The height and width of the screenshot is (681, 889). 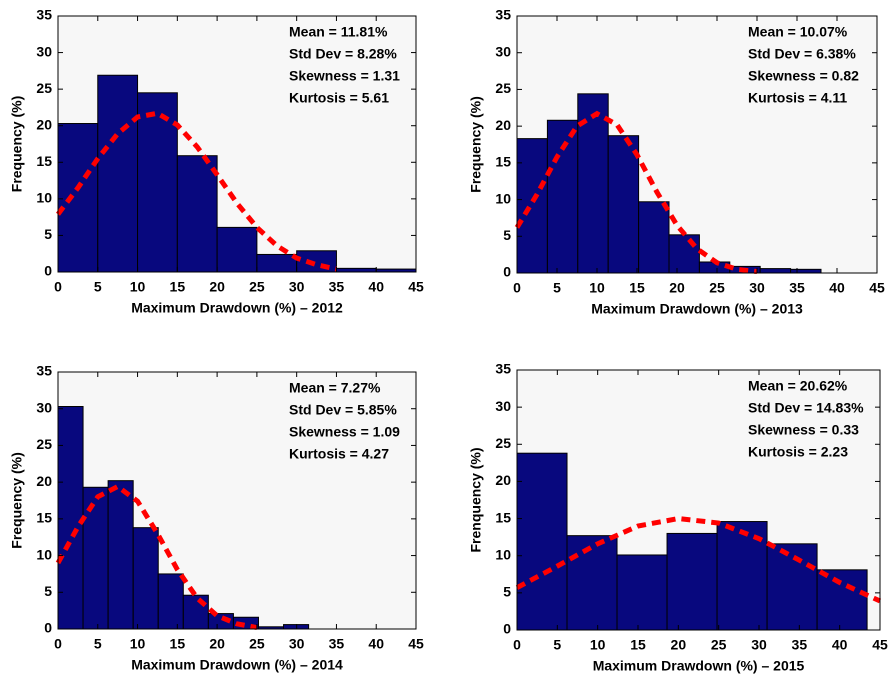 What do you see at coordinates (797, 98) in the screenshot?
I see `stat-annotation: Kurtosis = 4.11` at bounding box center [797, 98].